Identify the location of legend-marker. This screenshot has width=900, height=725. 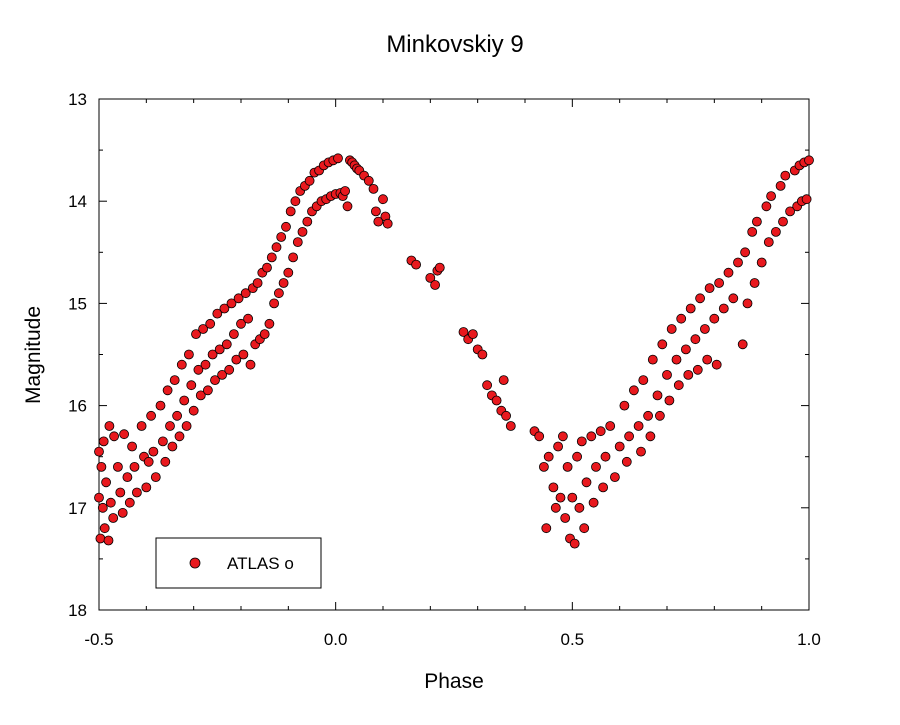
(195, 563).